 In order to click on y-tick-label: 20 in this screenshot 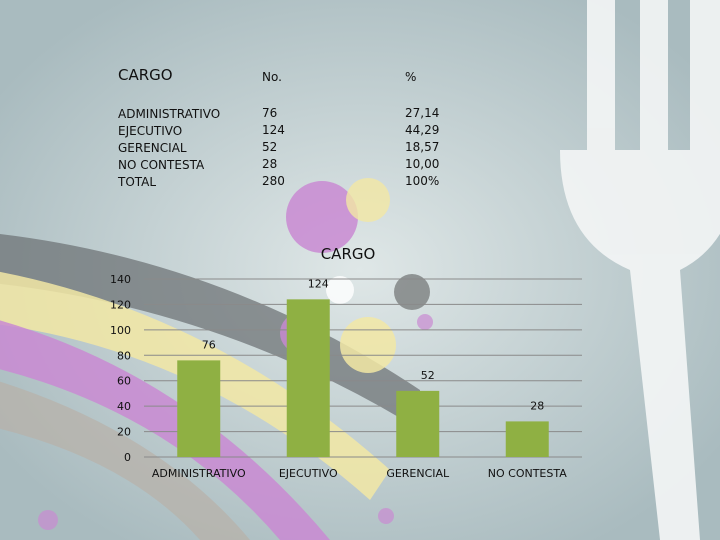, I will do `click(124, 432)`.